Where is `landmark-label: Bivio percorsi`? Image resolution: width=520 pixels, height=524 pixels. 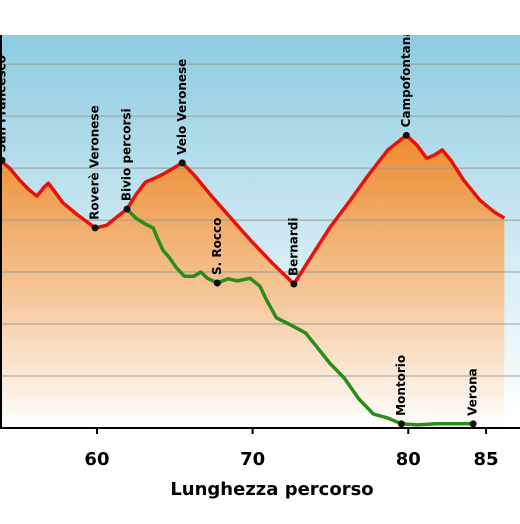 landmark-label: Bivio percorsi is located at coordinates (127, 154).